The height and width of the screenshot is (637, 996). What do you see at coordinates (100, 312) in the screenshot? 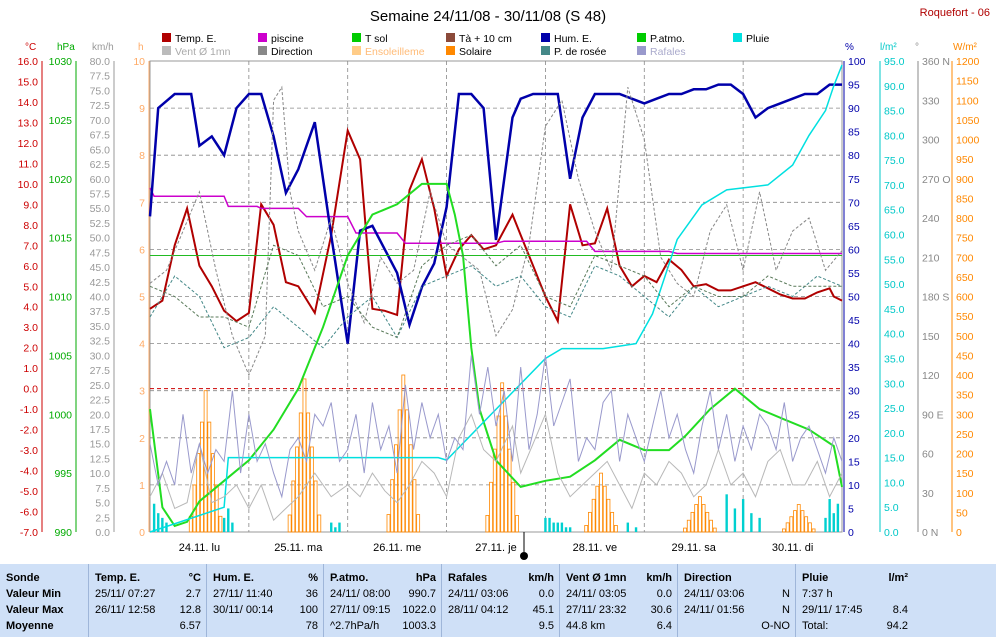
I see `axis-tick-wind: 37.5` at bounding box center [100, 312].